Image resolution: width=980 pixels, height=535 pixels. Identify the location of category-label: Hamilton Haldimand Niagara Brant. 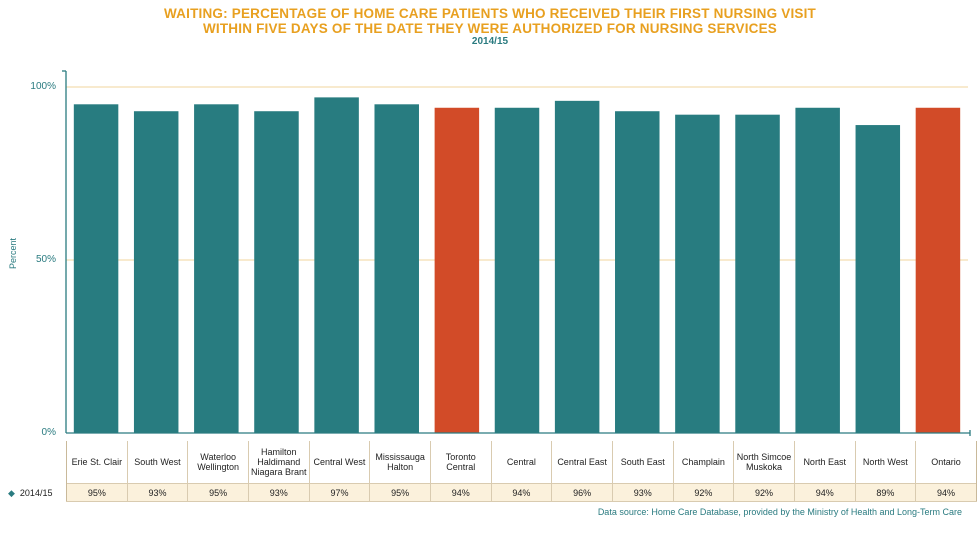
(278, 462).